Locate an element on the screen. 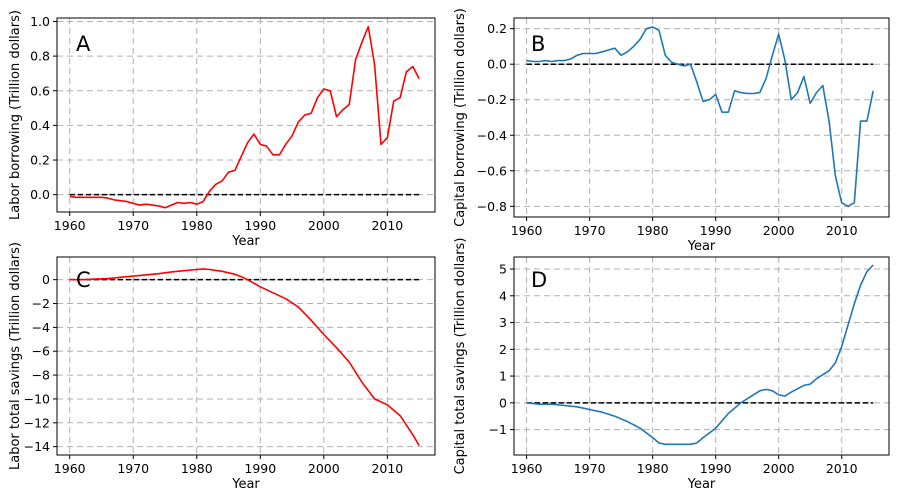 This screenshot has height=498, width=904. panel-d-y-tick-label: −1 is located at coordinates (498, 429).